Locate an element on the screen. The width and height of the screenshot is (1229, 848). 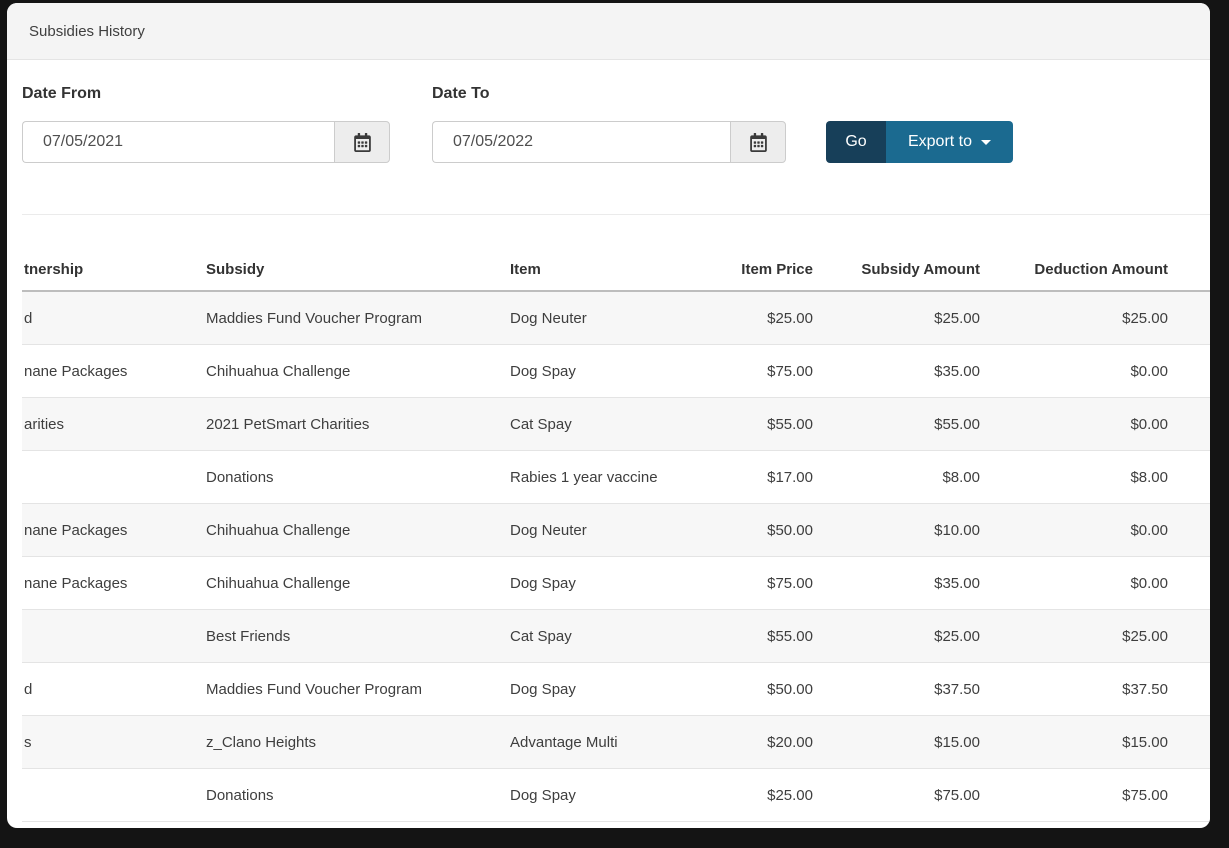
date-from-calendar-button is located at coordinates (362, 142).